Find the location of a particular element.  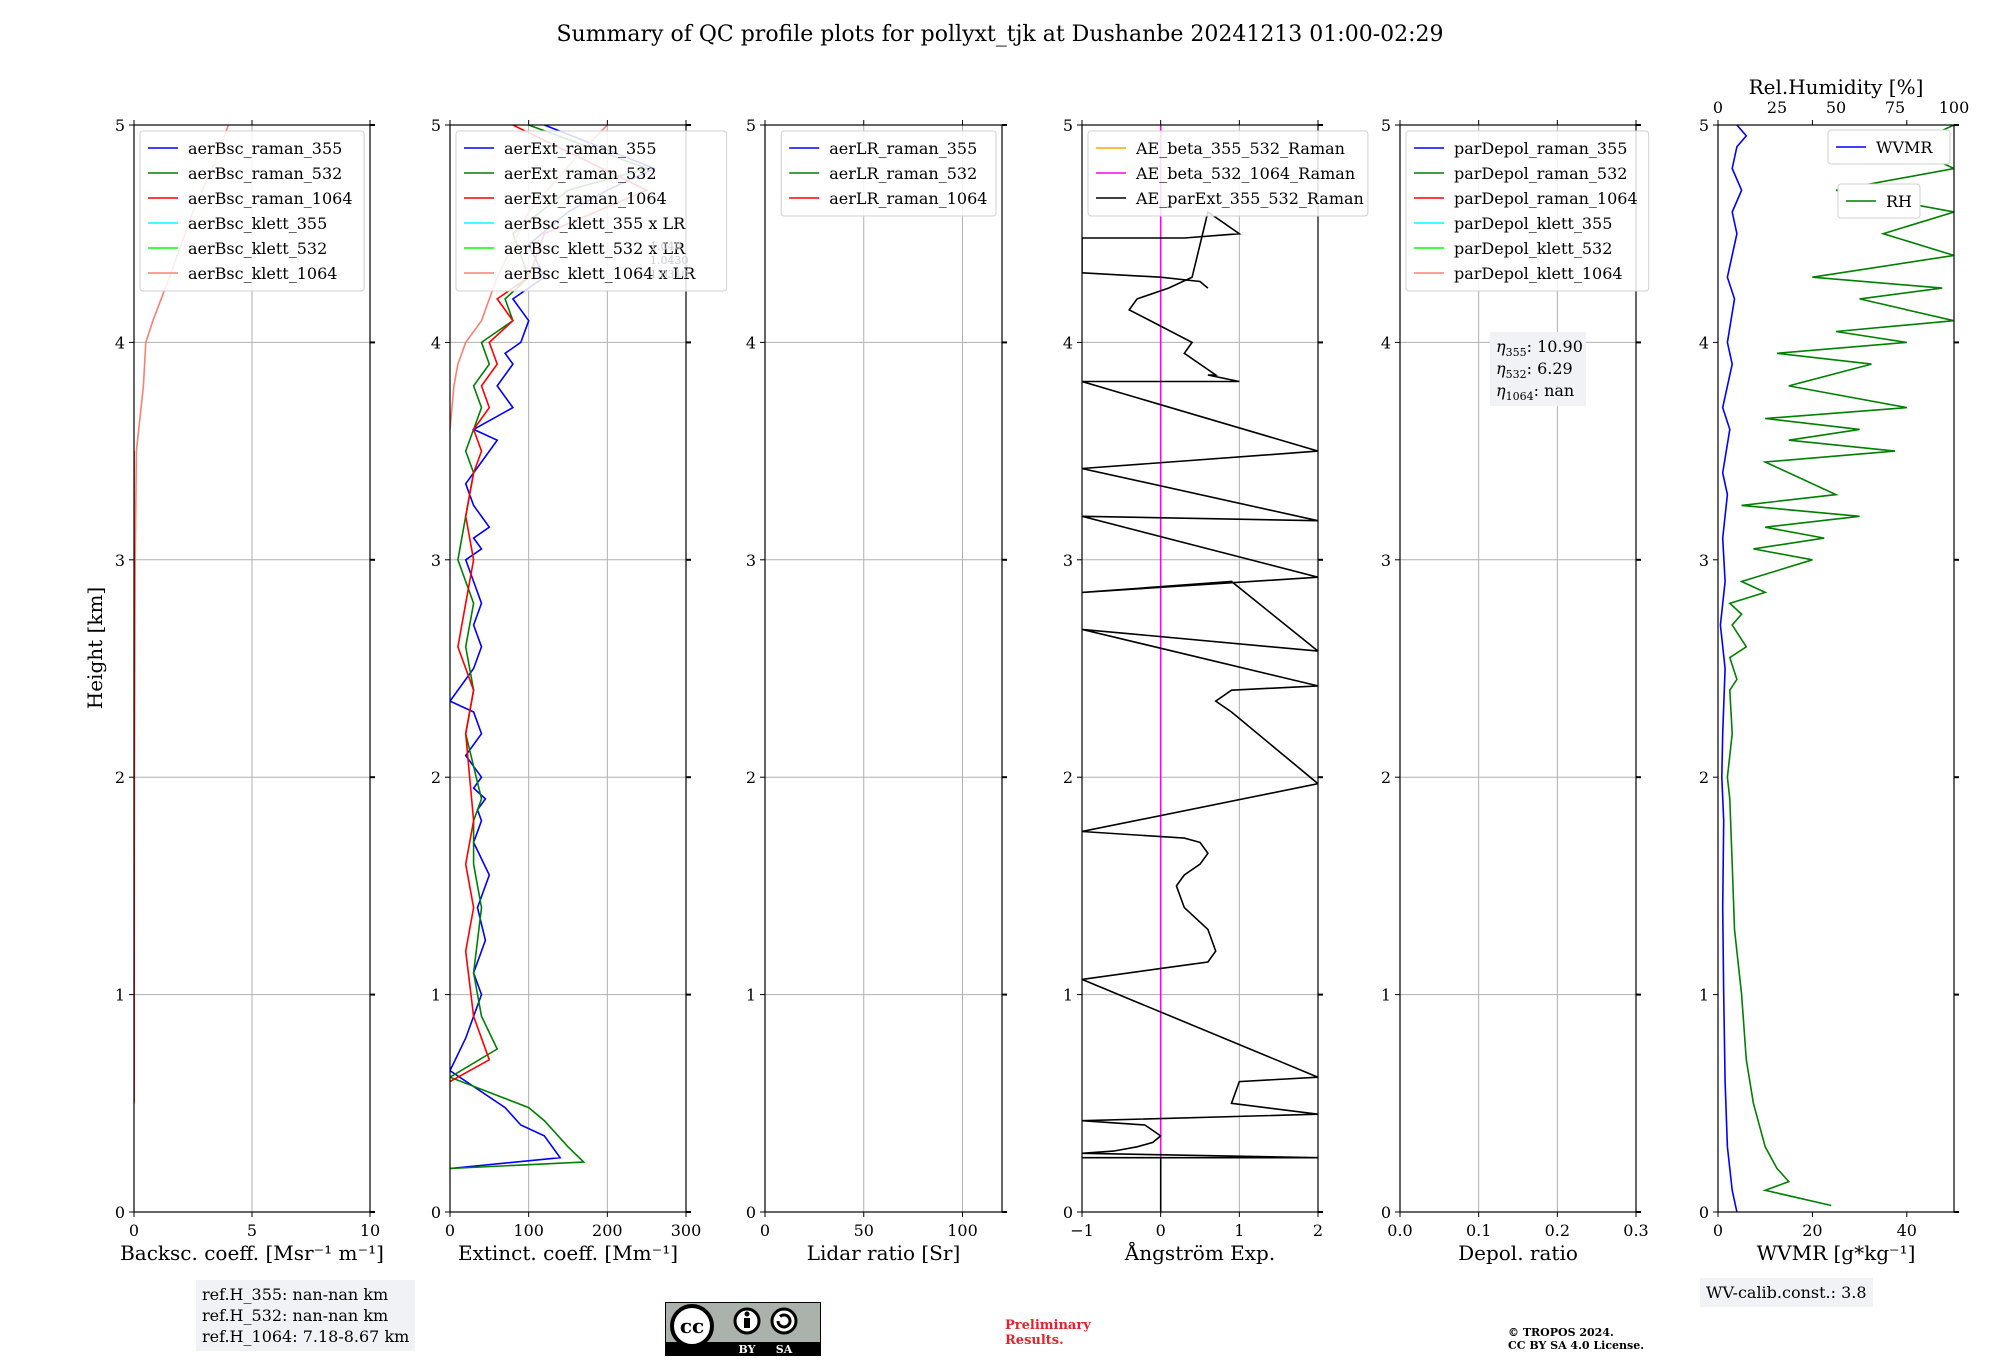

legend-label: aerExt_raman_532 is located at coordinates (580, 173).